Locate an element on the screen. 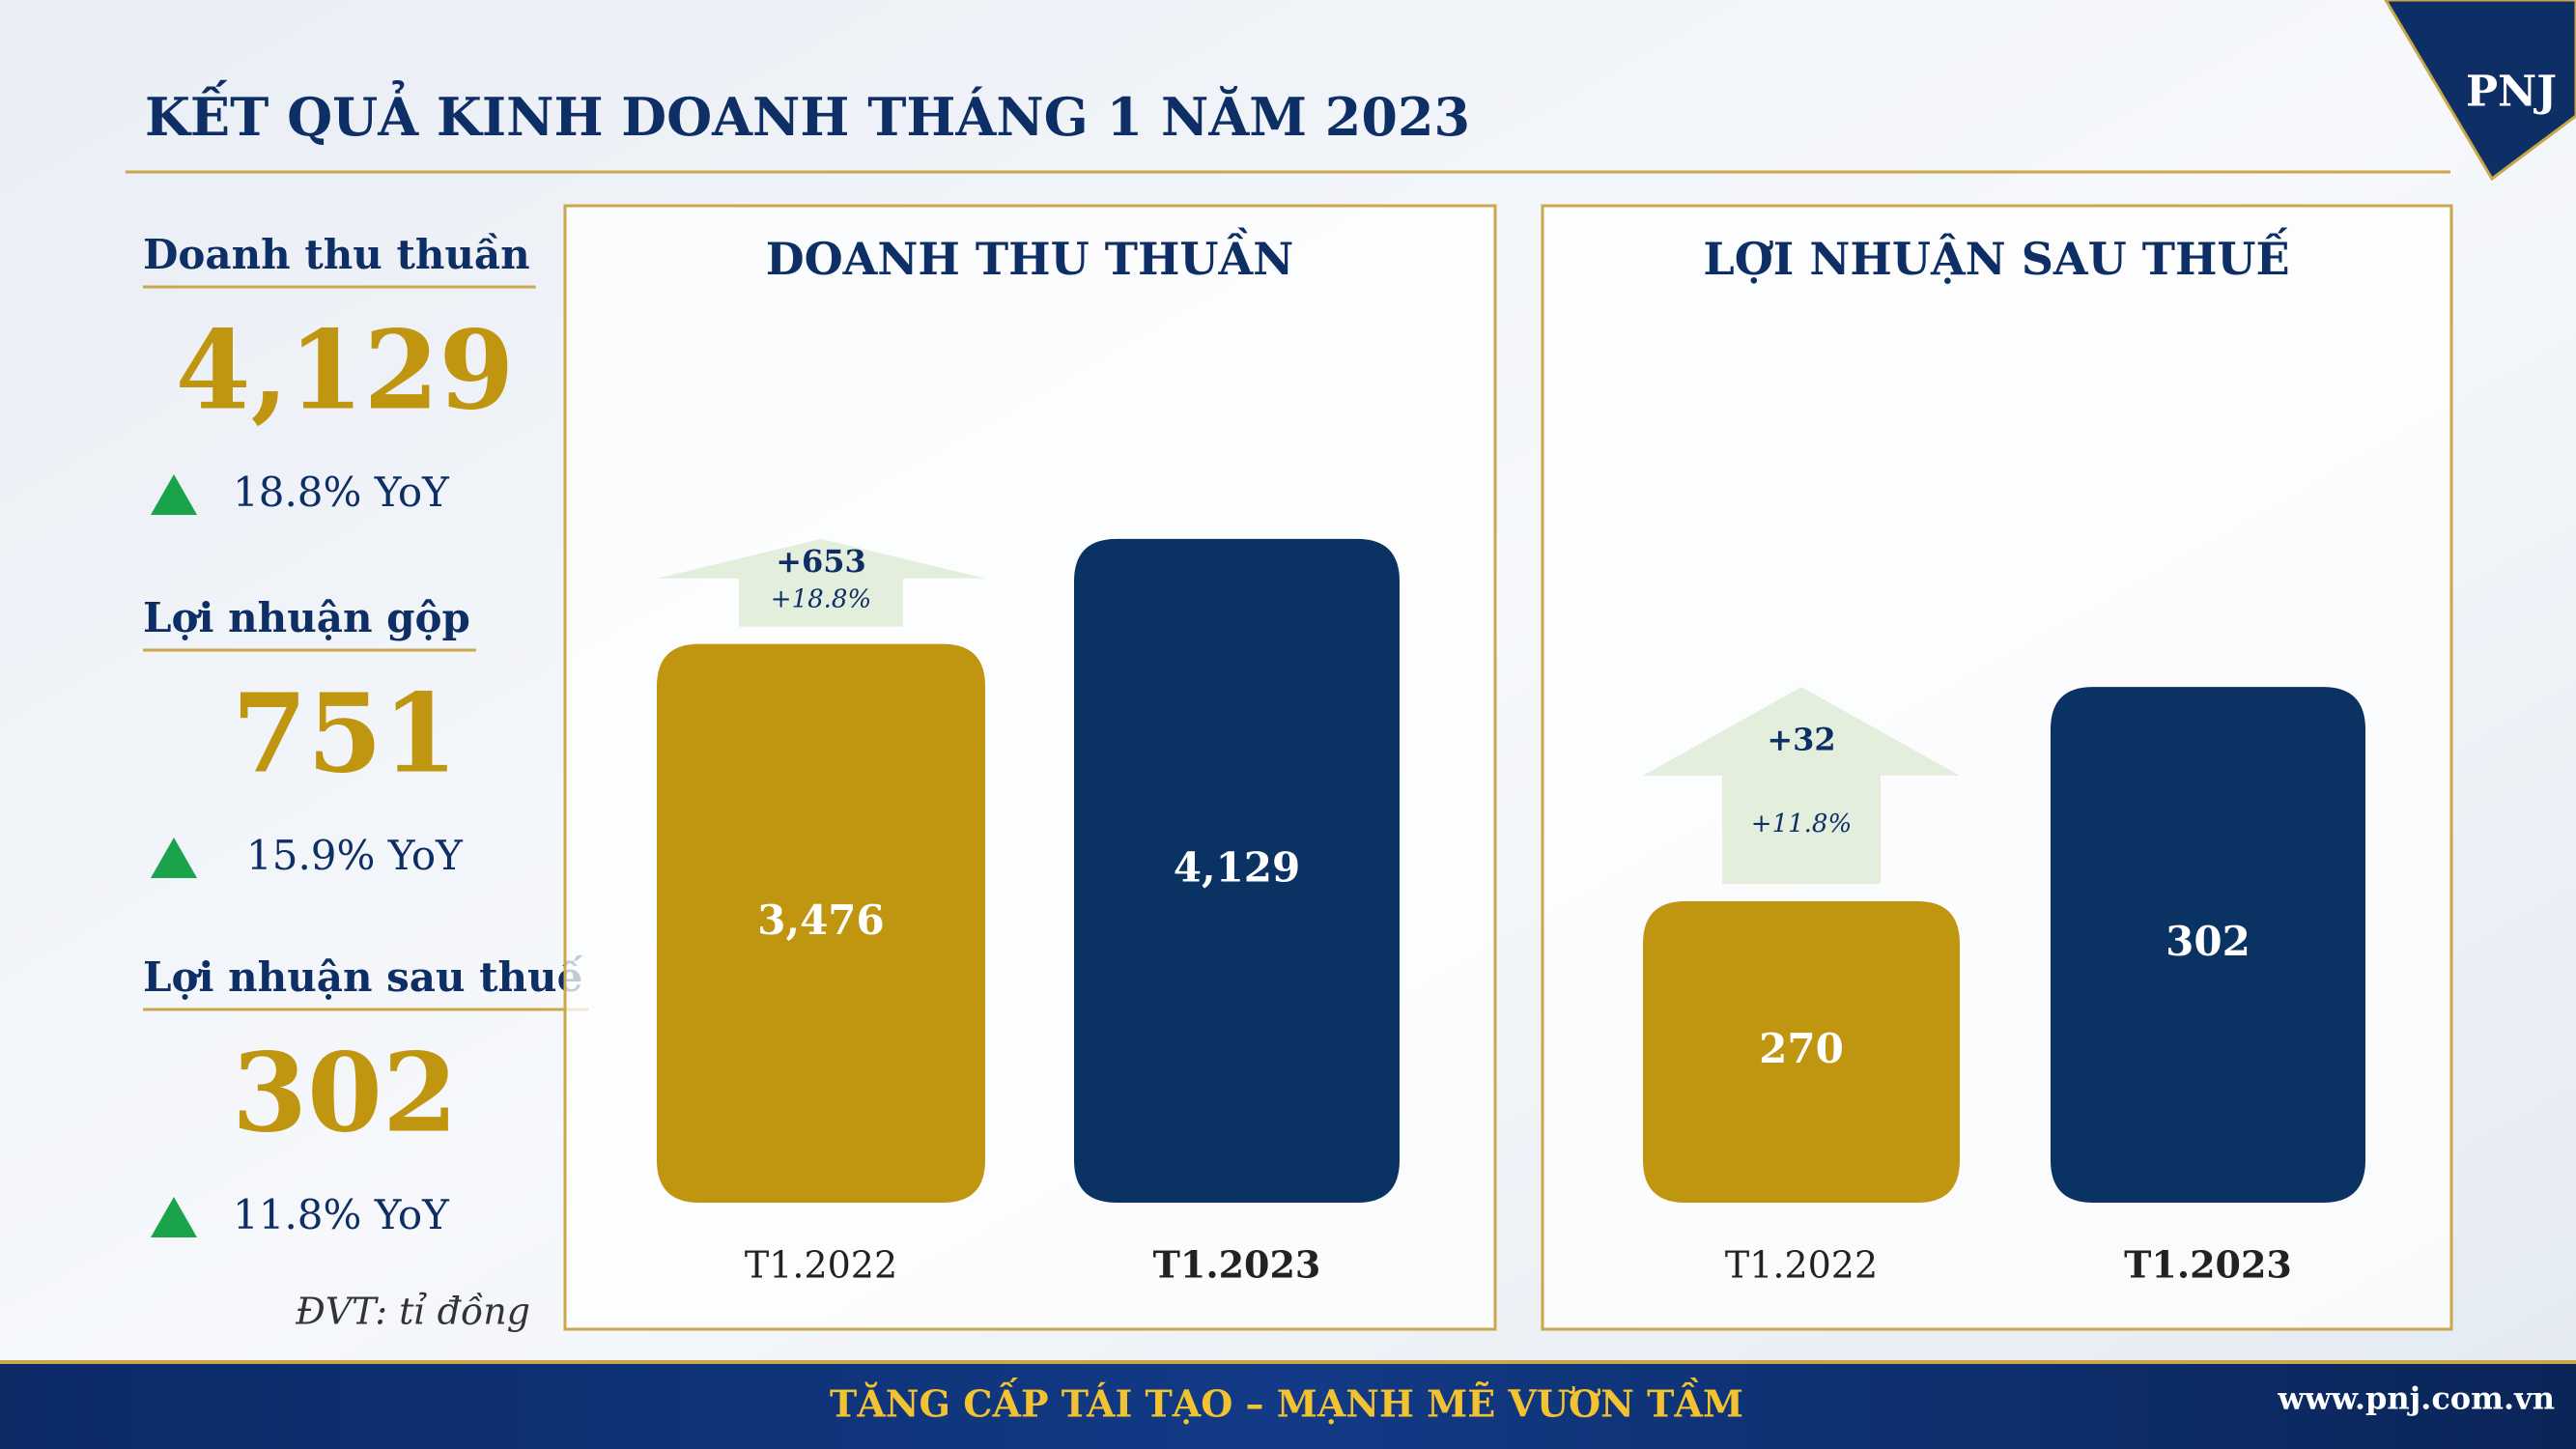 The width and height of the screenshot is (2576, 1449). slogan: TĂNG CẤP TÁI TẠO – MẠNH MẼ VƯƠN TẦM is located at coordinates (1286, 1402).